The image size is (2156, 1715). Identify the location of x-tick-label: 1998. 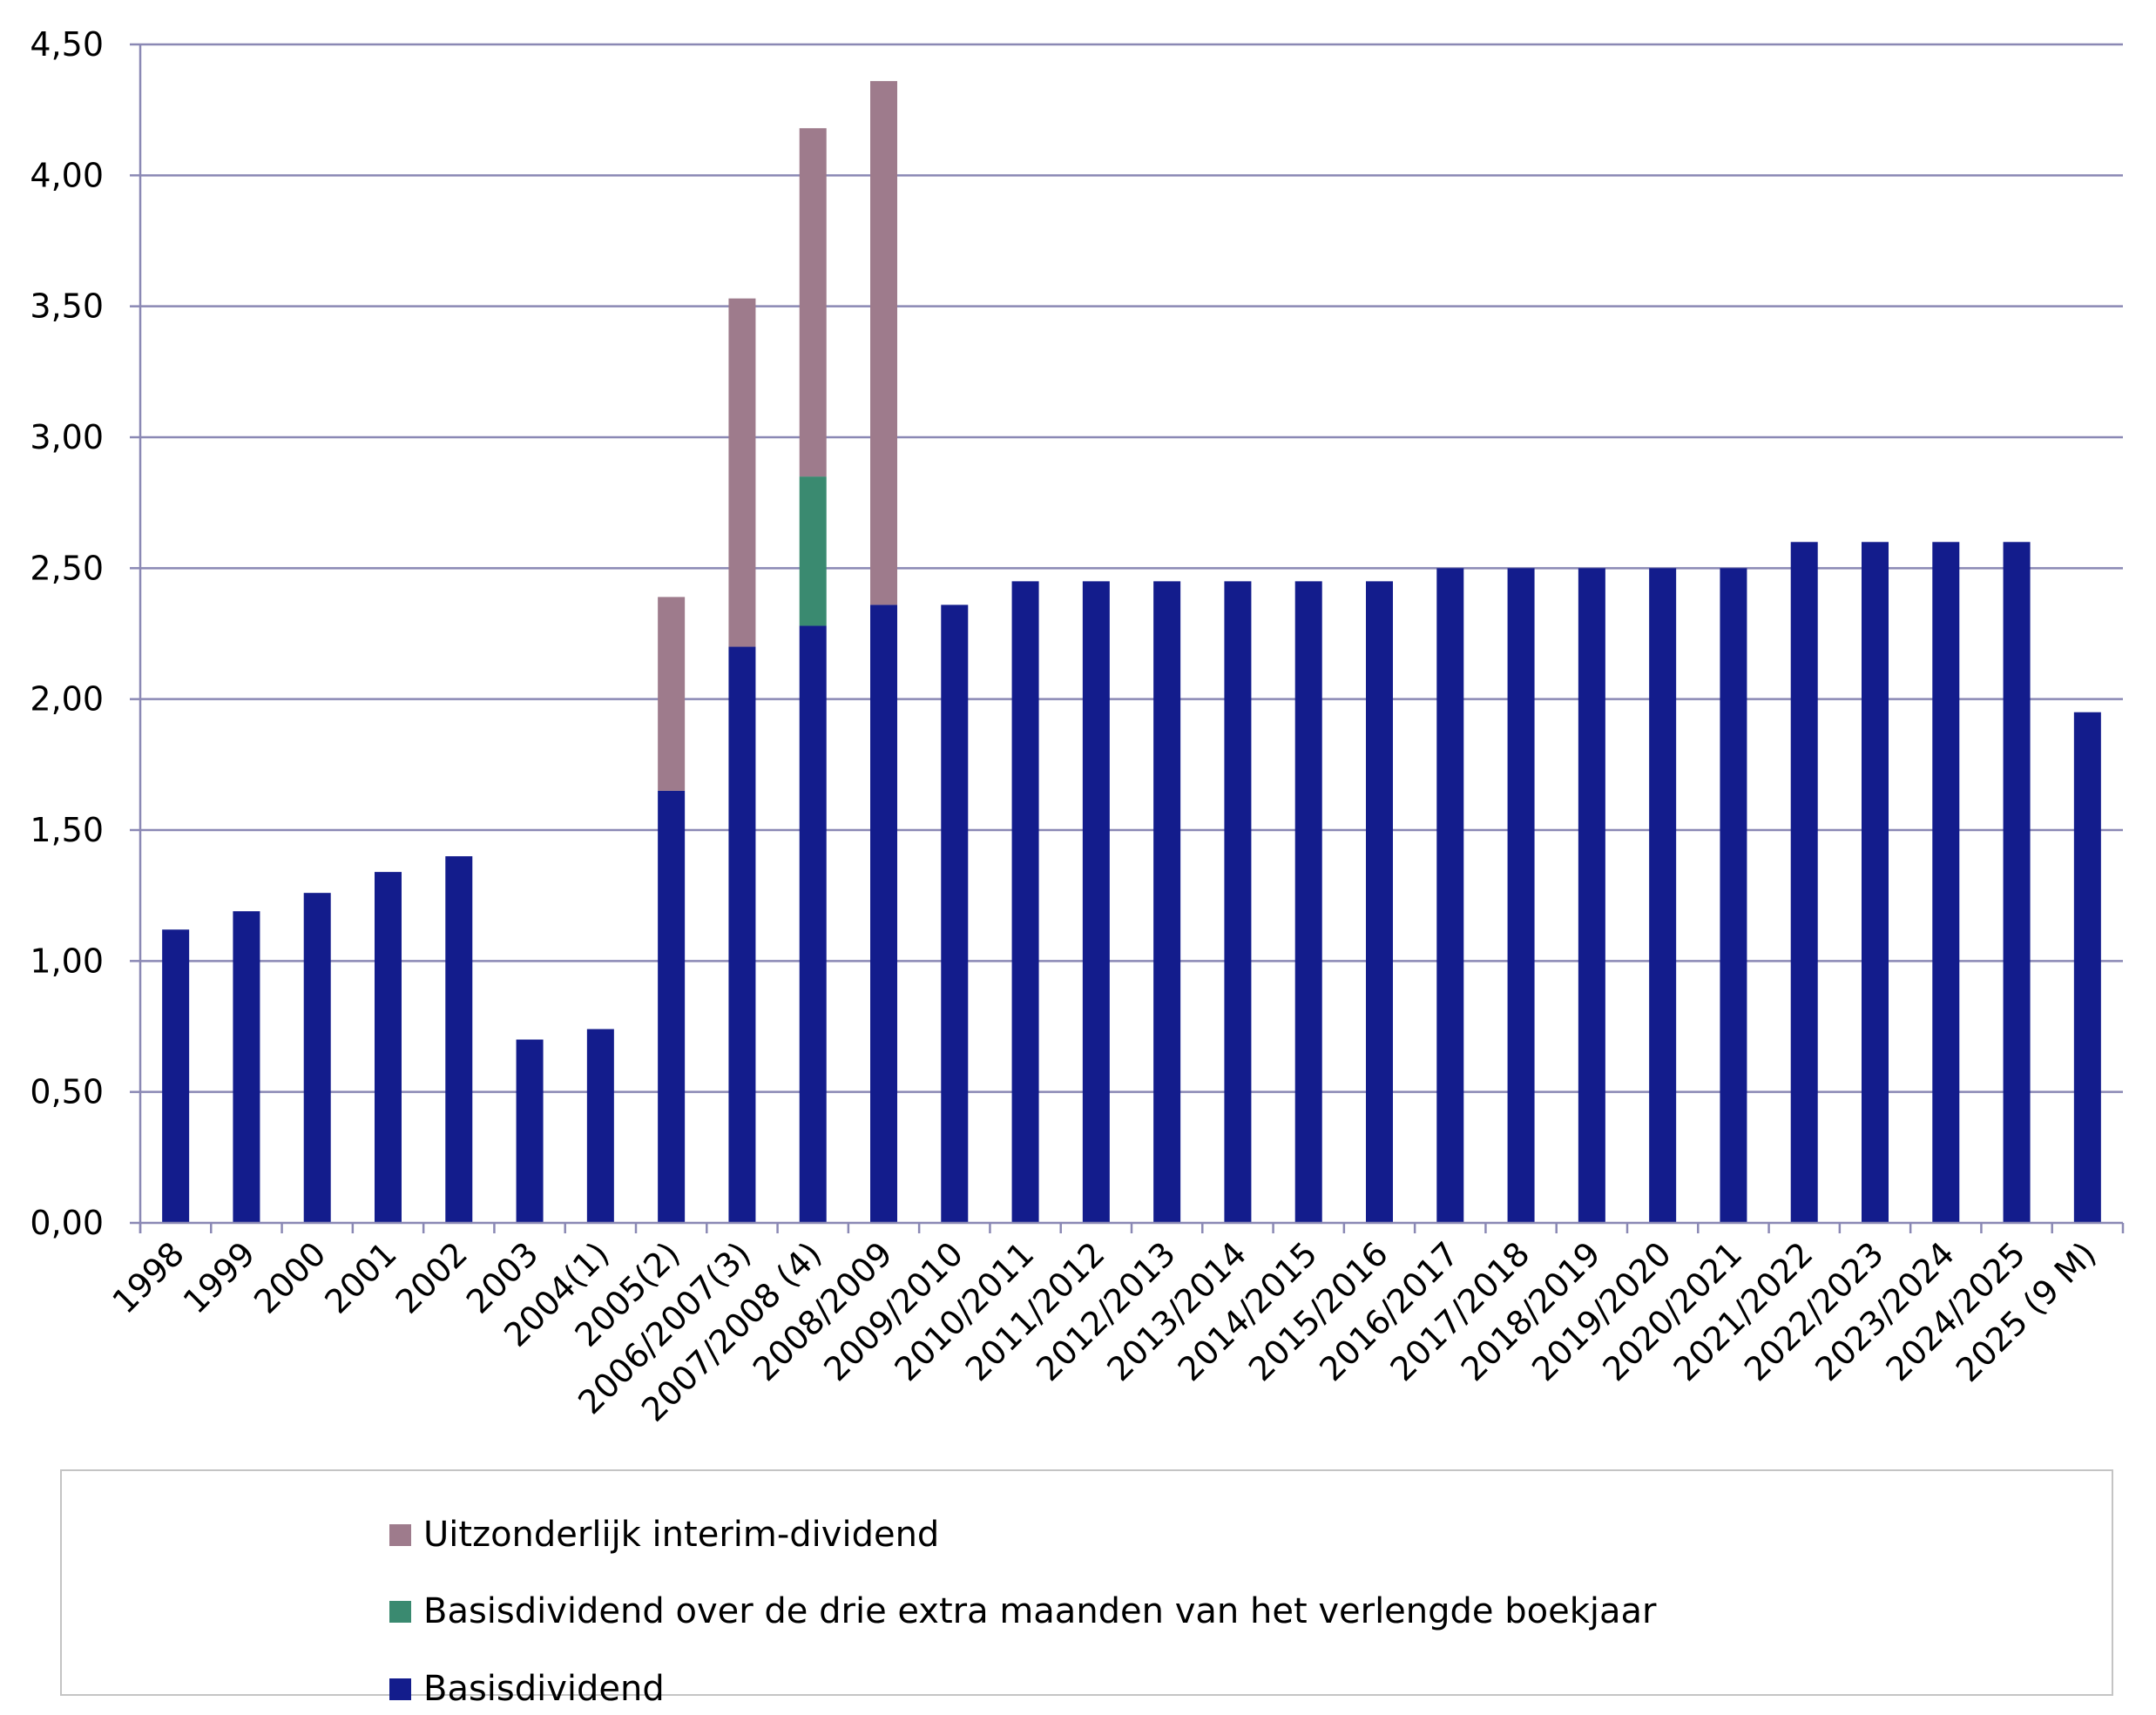
(149, 1277).